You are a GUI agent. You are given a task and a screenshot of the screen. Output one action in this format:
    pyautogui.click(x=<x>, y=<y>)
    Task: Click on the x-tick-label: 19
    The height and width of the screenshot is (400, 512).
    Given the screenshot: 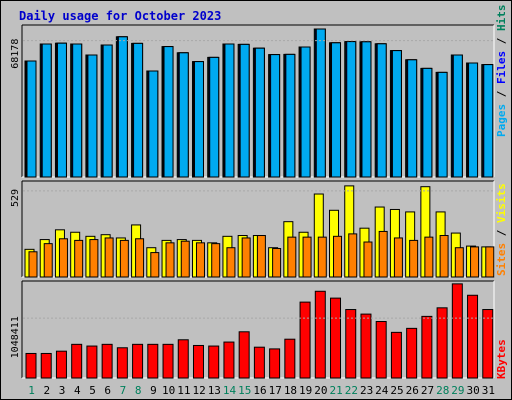 What is the action you would take?
    pyautogui.click(x=305, y=390)
    